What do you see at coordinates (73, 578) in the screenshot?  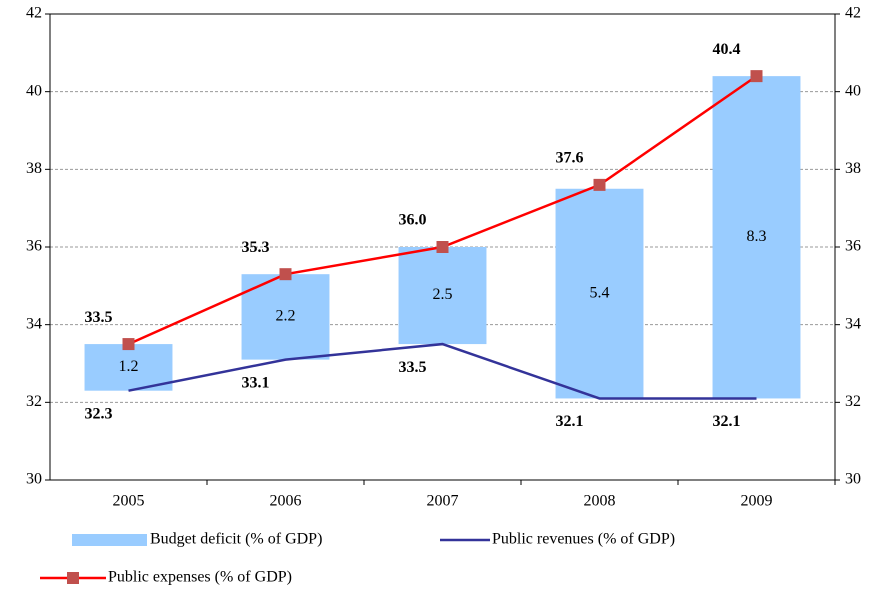 I see `legend-marker` at bounding box center [73, 578].